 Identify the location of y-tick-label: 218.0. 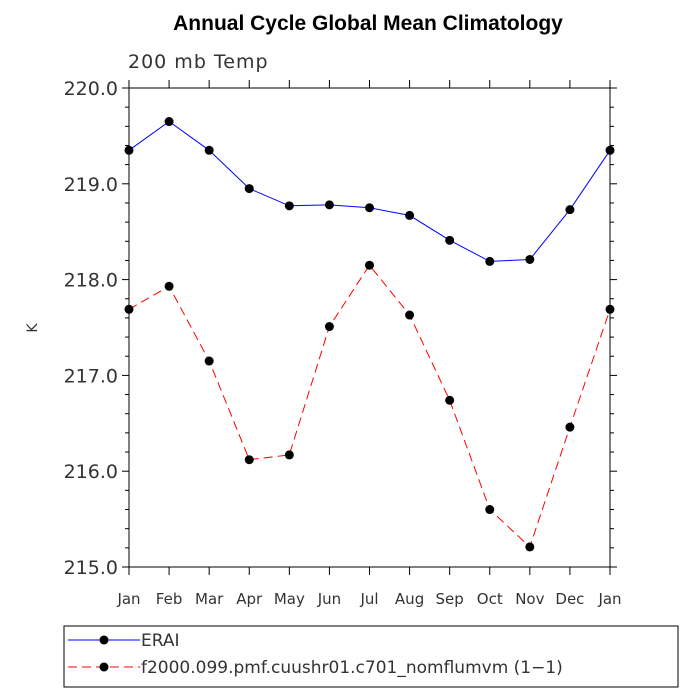
(91, 281).